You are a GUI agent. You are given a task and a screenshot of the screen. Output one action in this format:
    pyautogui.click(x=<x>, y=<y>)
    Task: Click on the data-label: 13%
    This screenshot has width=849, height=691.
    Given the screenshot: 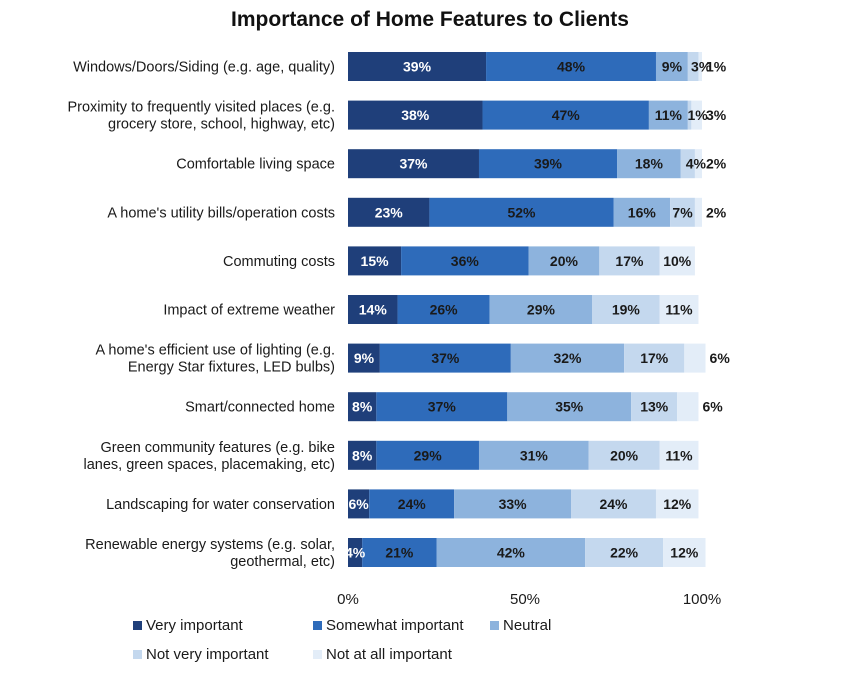 What is the action you would take?
    pyautogui.click(x=654, y=407)
    